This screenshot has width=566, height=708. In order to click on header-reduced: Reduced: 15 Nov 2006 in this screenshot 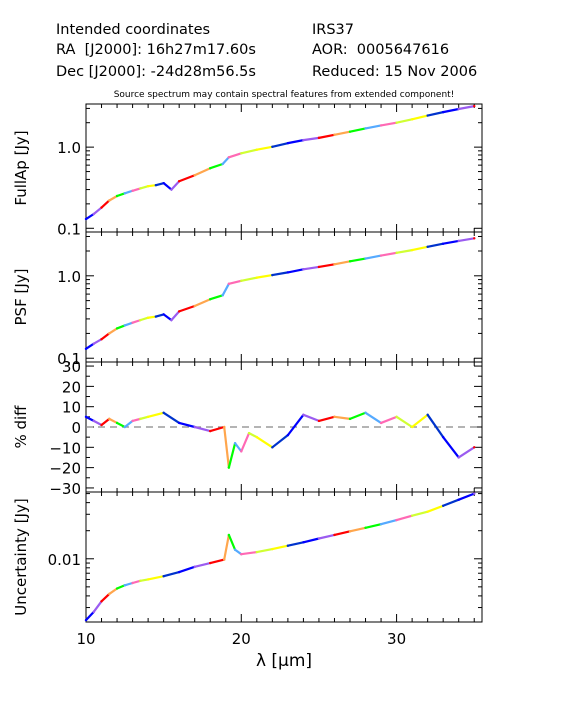, I will do `click(395, 72)`.